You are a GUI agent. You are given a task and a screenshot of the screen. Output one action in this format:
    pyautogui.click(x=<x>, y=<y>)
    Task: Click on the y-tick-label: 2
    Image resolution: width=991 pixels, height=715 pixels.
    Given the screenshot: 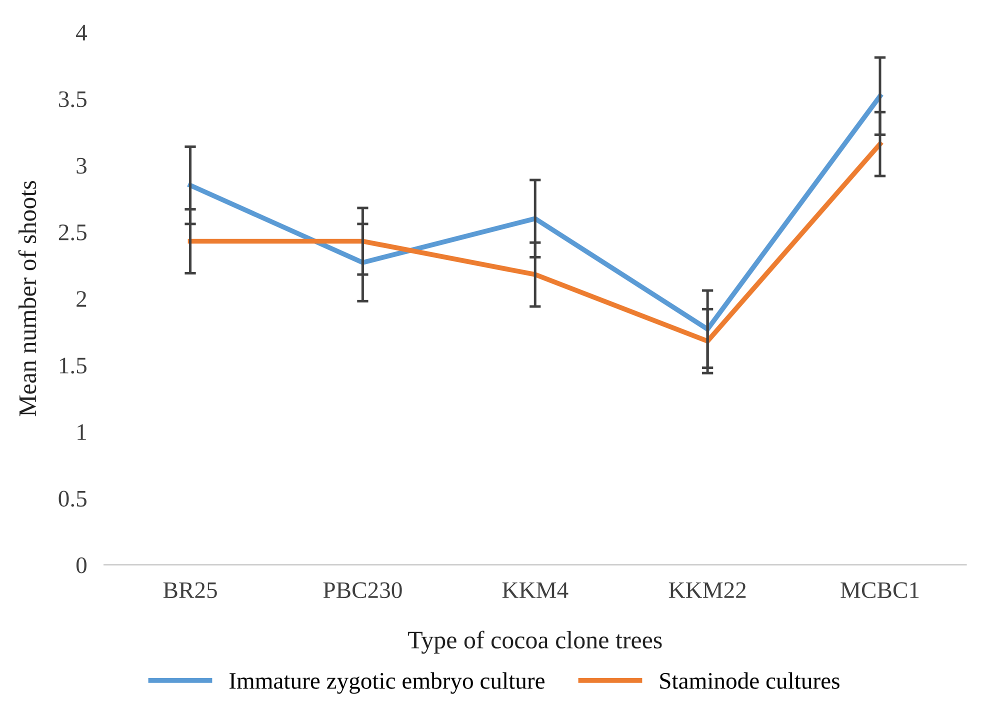 What is the action you would take?
    pyautogui.click(x=81, y=299)
    